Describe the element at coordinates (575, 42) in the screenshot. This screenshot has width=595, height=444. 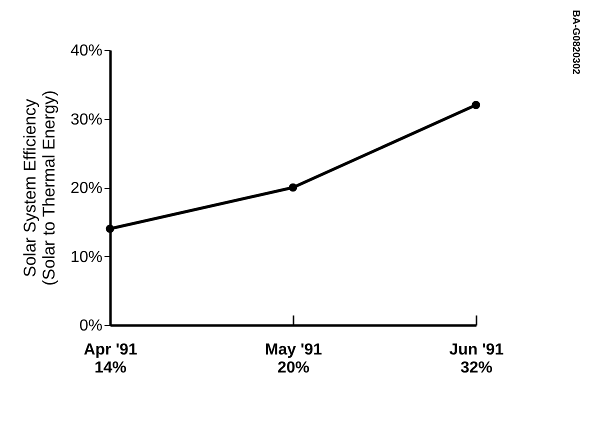
I see `text: BA-G0820302` at that location.